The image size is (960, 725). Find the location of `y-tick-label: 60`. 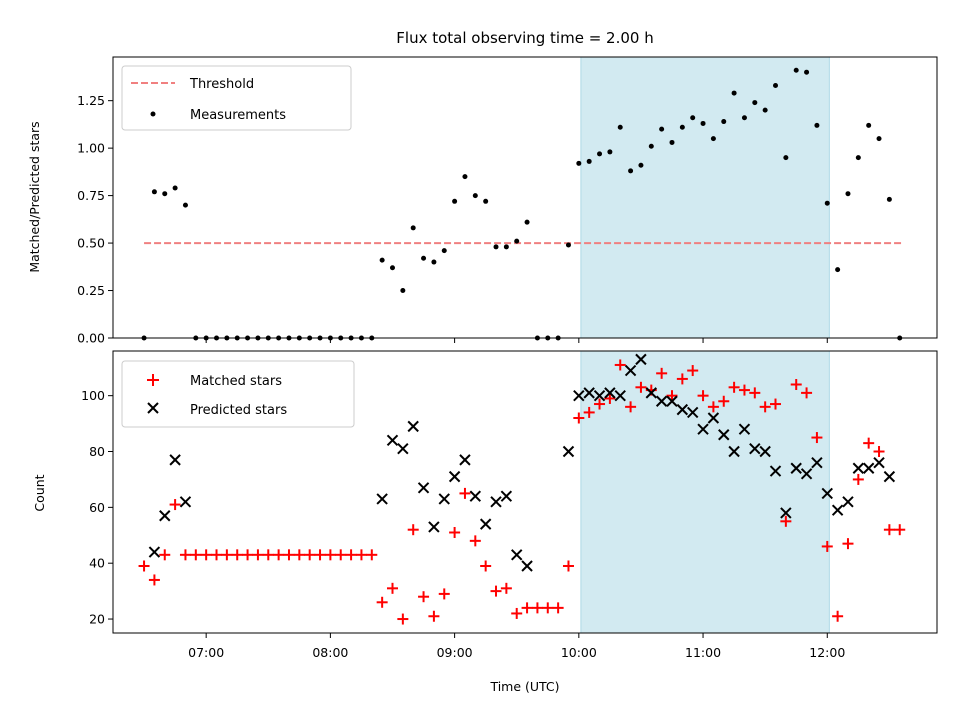

y-tick-label: 60 is located at coordinates (97, 507).